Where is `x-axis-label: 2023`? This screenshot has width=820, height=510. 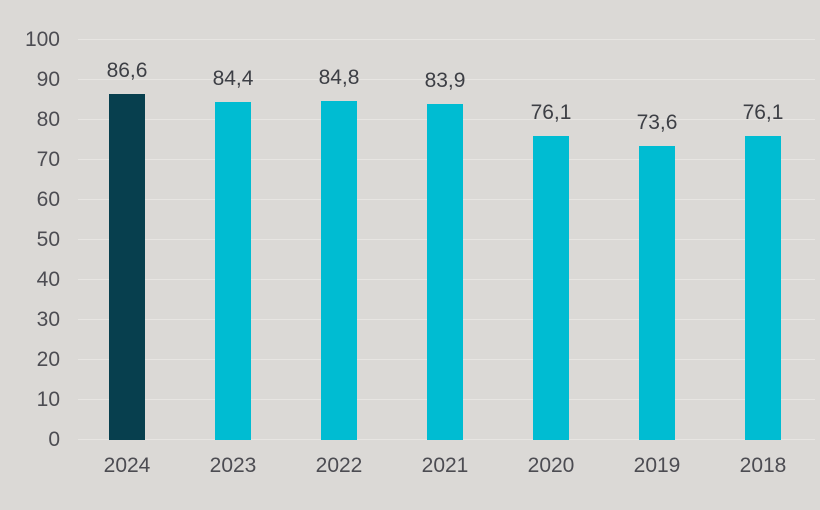
x-axis-label: 2023 is located at coordinates (233, 465).